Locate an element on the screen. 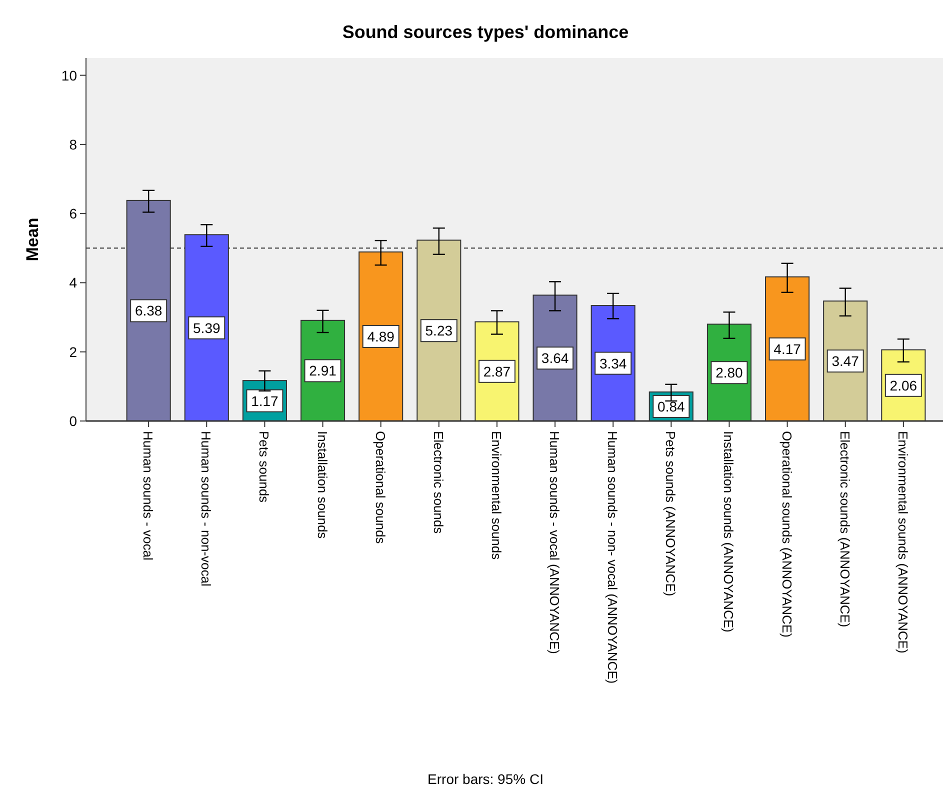 Image resolution: width=943 pixels, height=796 pixels. x-tick-label: Human sounds - vocal (ANNOYANCE) is located at coordinates (554, 542).